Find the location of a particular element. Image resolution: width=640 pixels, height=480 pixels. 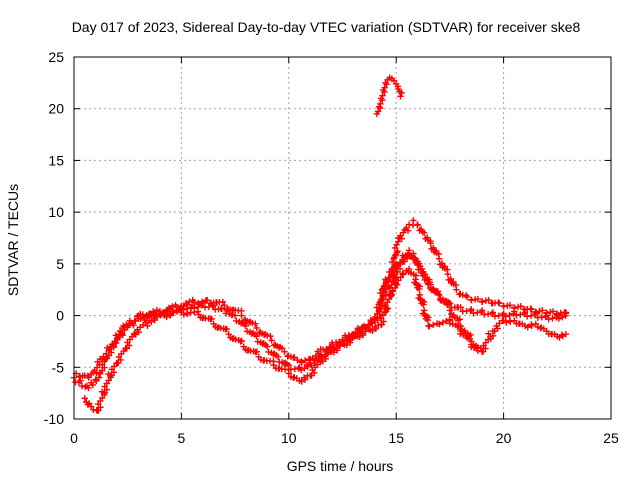

y-tick-label: 25 is located at coordinates (56, 57).